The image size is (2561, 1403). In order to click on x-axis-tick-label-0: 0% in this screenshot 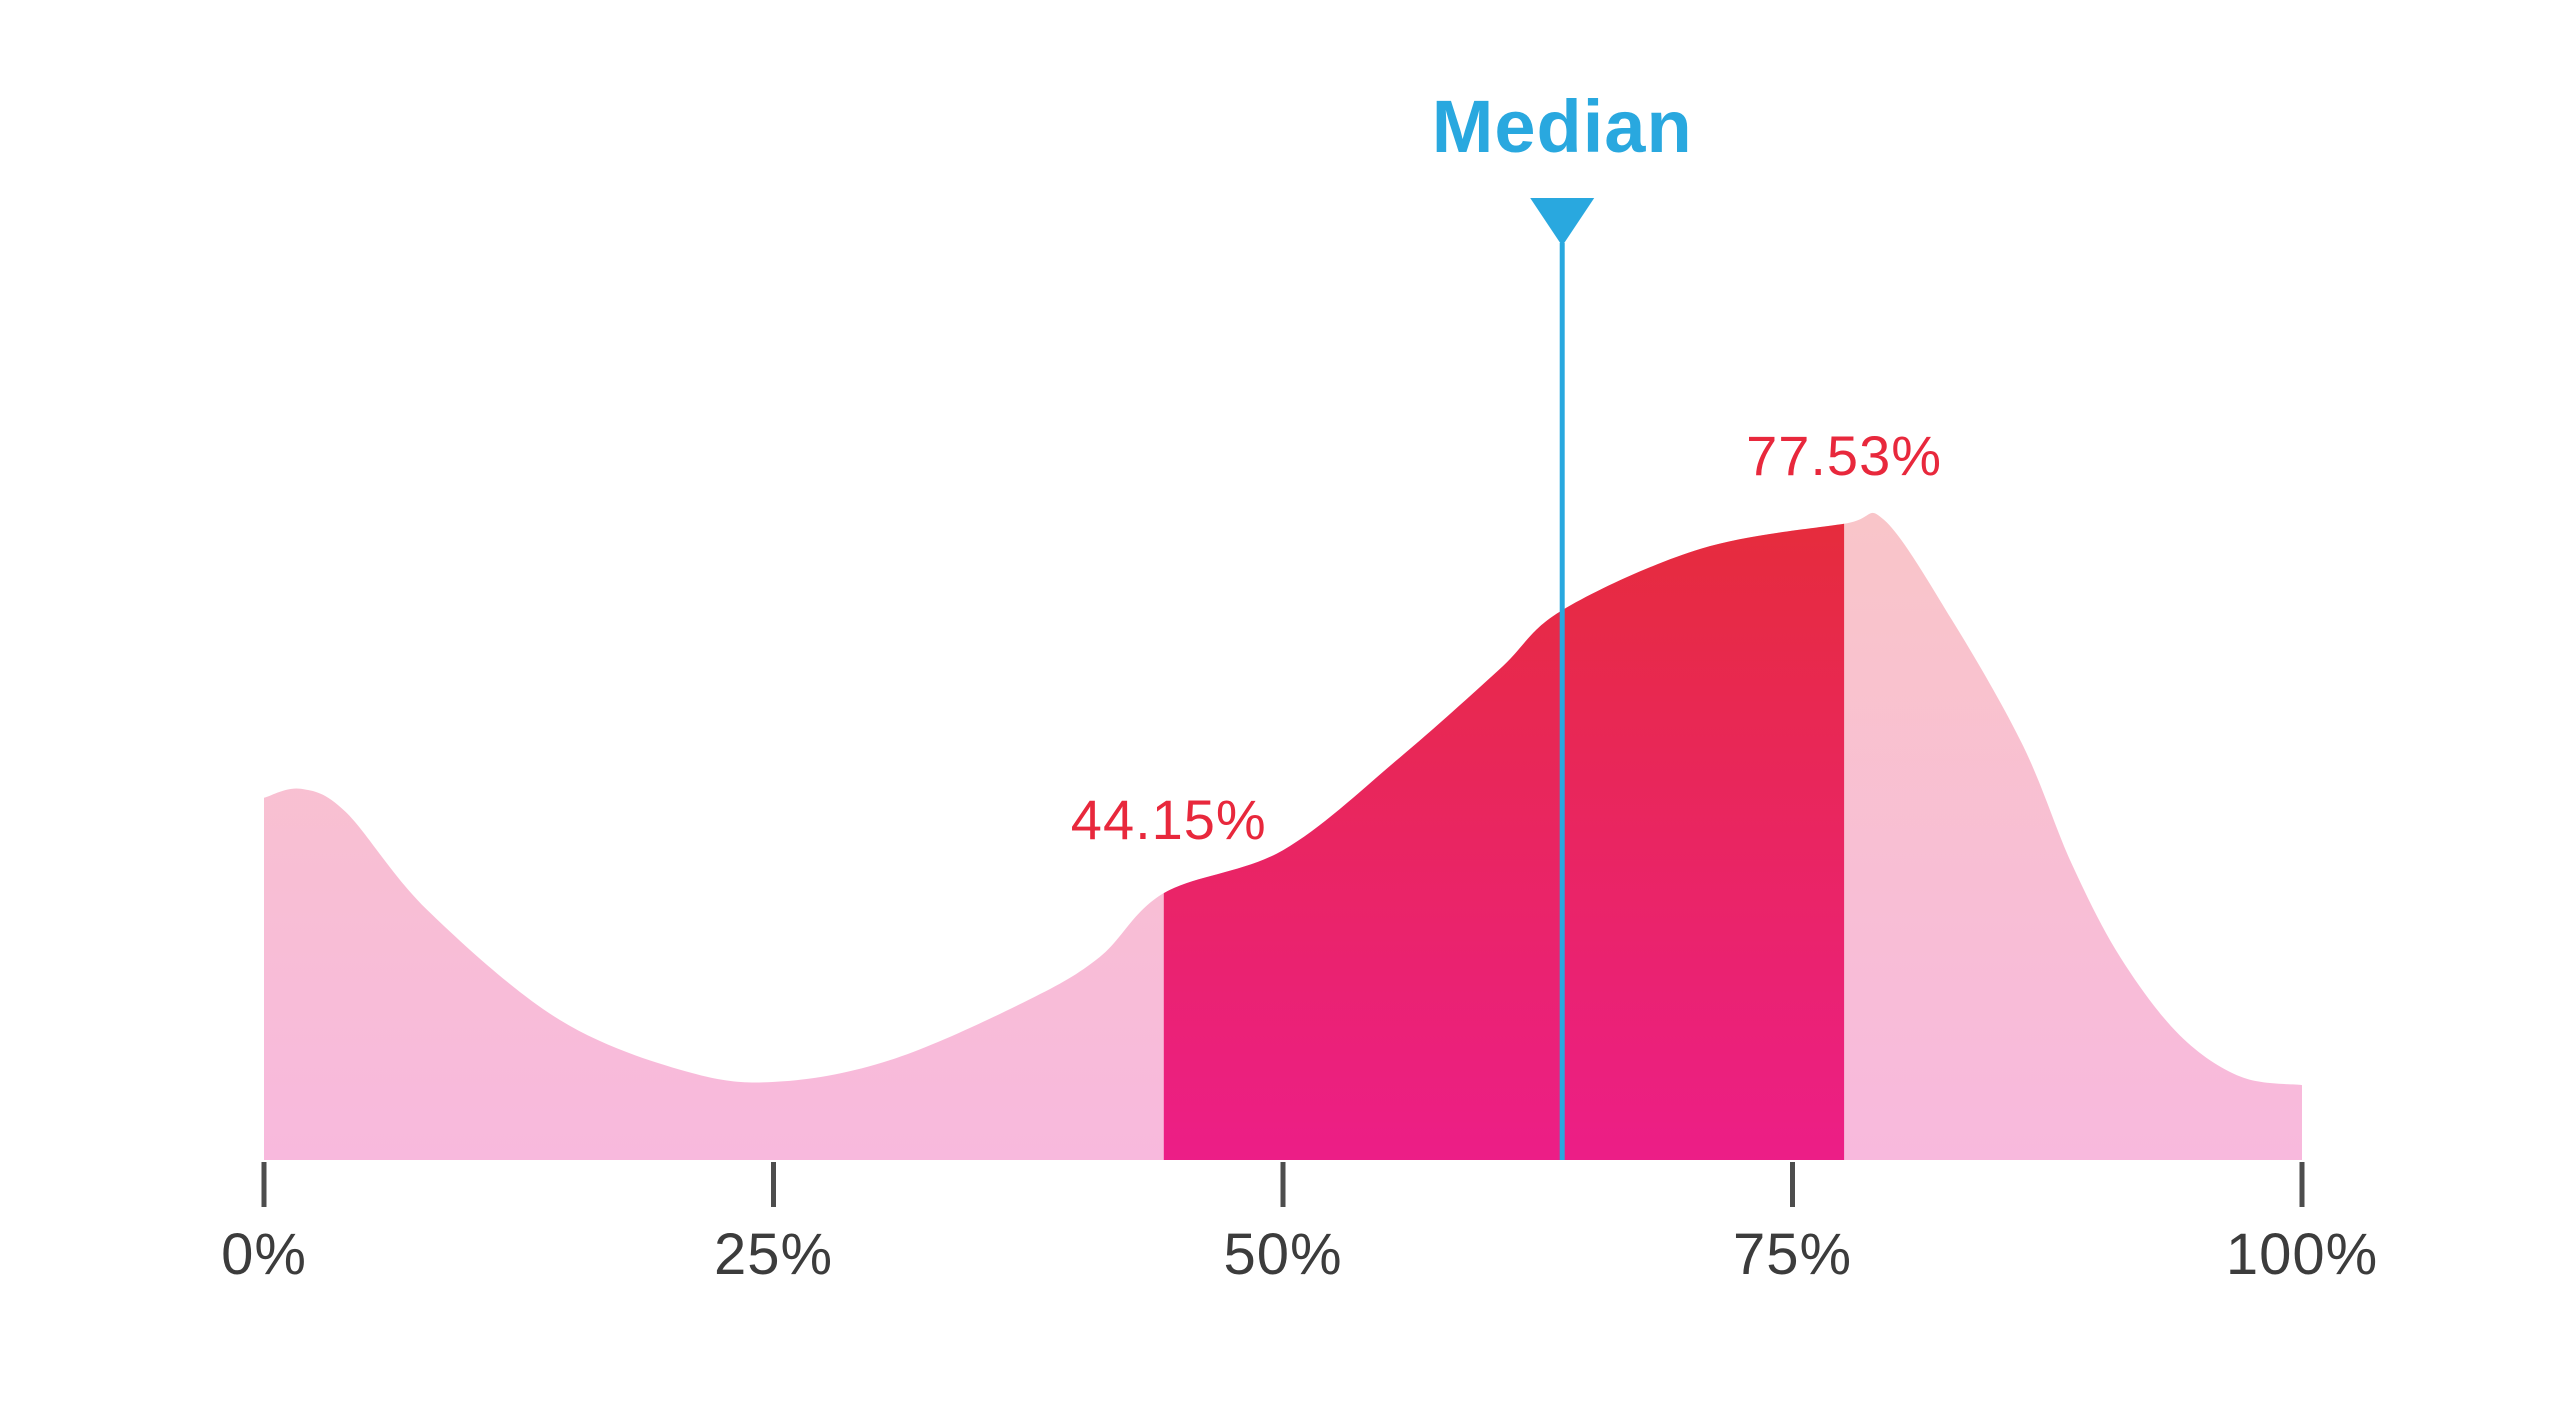, I will do `click(264, 1254)`.